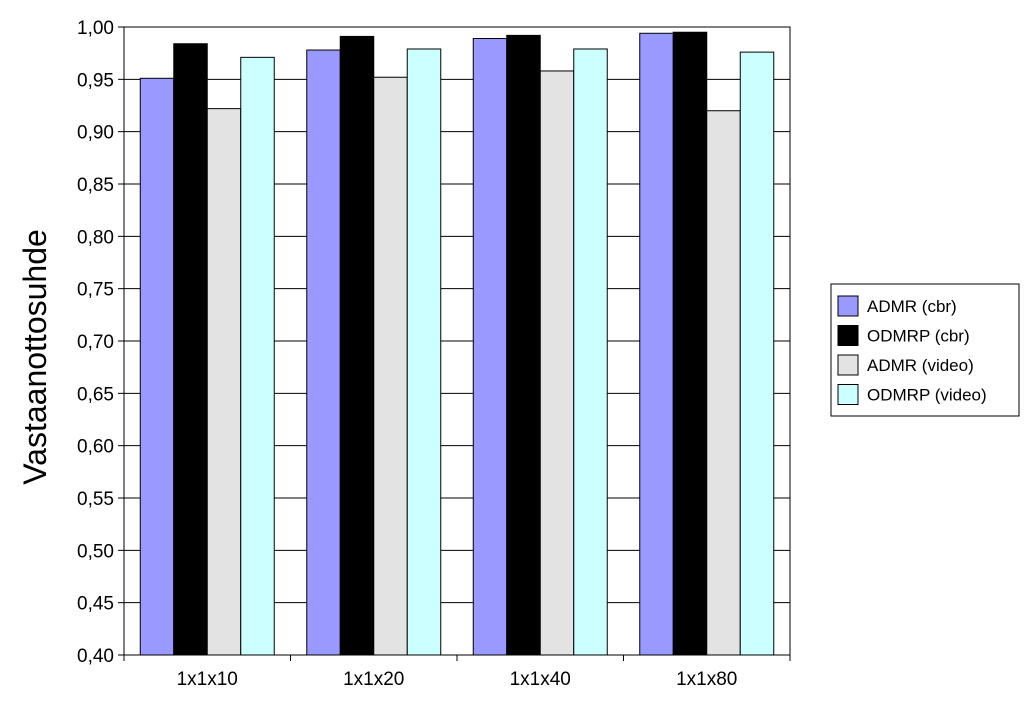 This screenshot has height=704, width=1024. I want to click on y-tick-label: 0,95, so click(95, 80).